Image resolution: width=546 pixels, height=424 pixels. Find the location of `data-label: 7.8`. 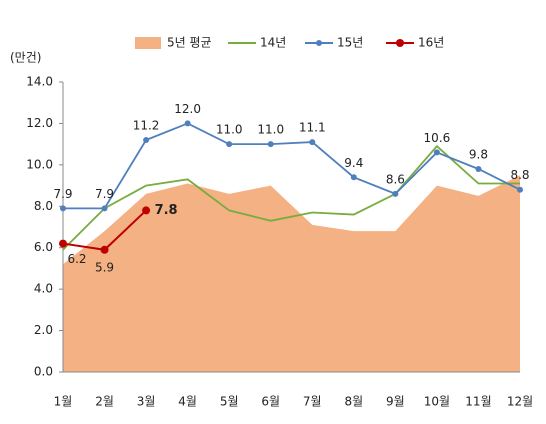

data-label: 7.8 is located at coordinates (166, 210).